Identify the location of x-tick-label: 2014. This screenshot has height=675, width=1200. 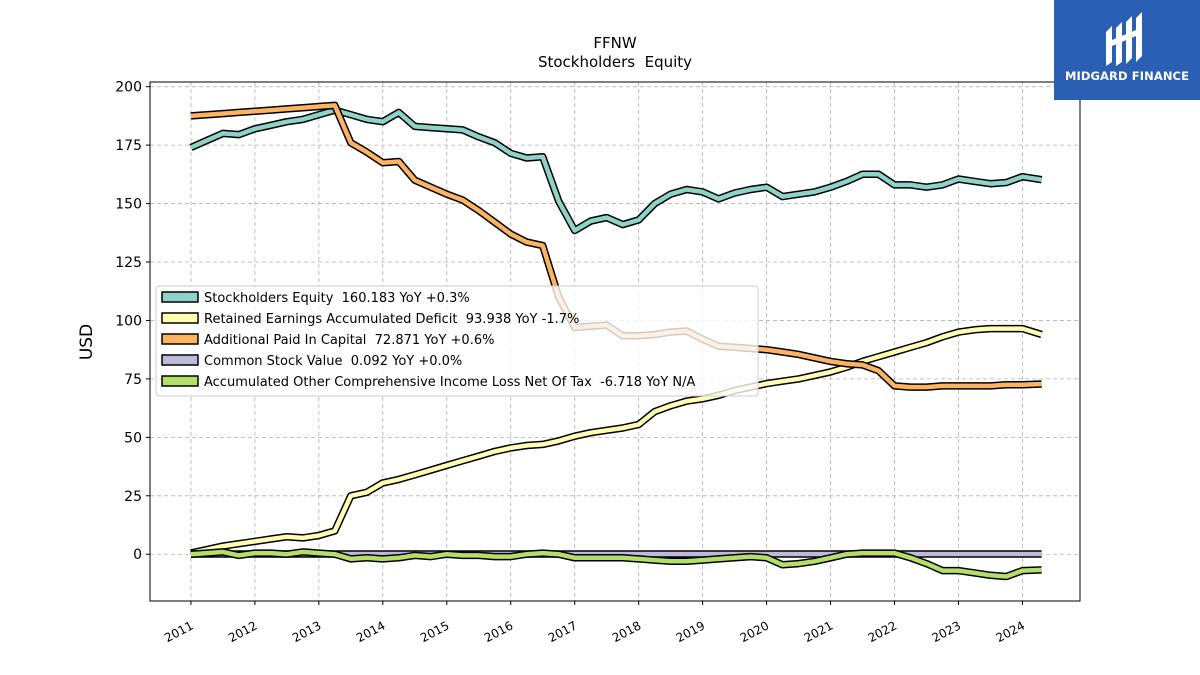
(371, 631).